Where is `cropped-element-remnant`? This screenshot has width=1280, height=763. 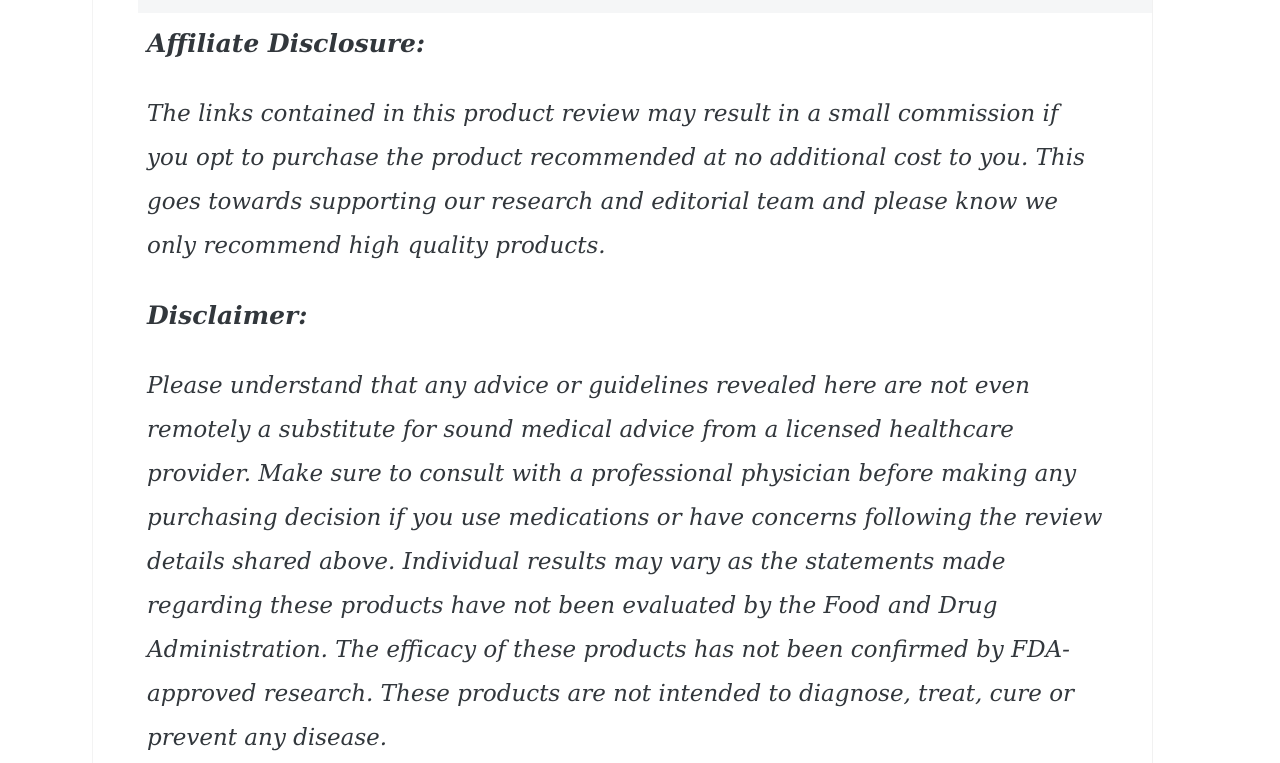
cropped-element-remnant is located at coordinates (645, 6).